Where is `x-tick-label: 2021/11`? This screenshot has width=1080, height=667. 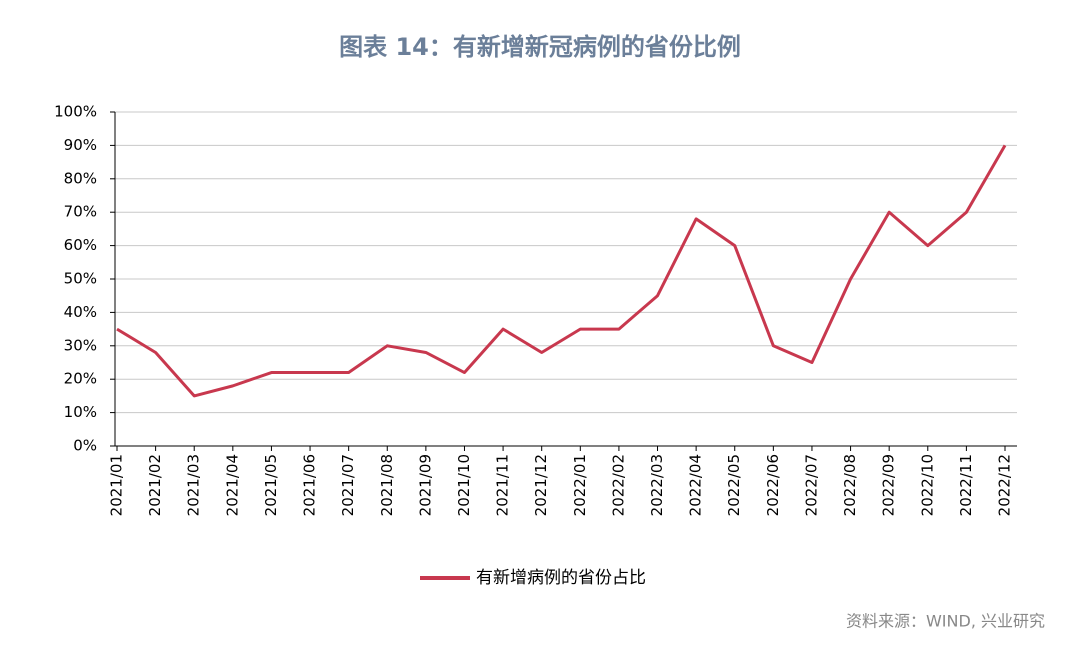 x-tick-label: 2021/11 is located at coordinates (503, 485).